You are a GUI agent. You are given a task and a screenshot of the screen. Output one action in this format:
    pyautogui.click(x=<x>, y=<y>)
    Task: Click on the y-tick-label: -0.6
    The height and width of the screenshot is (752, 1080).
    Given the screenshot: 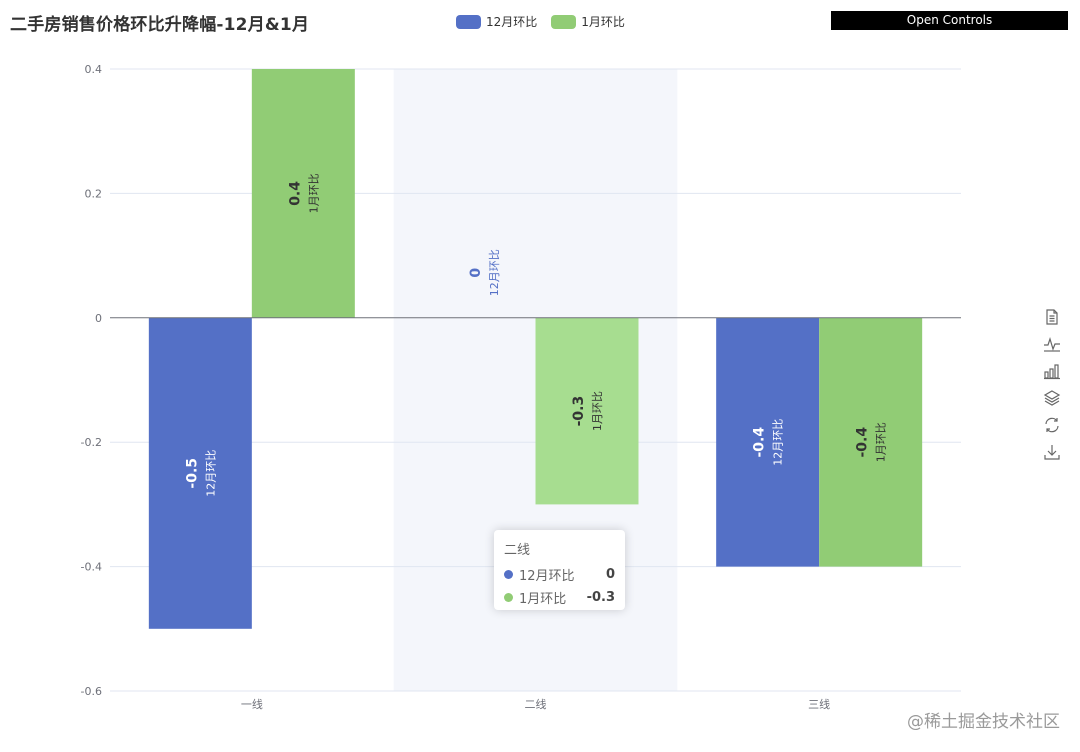 What is the action you would take?
    pyautogui.click(x=91, y=691)
    